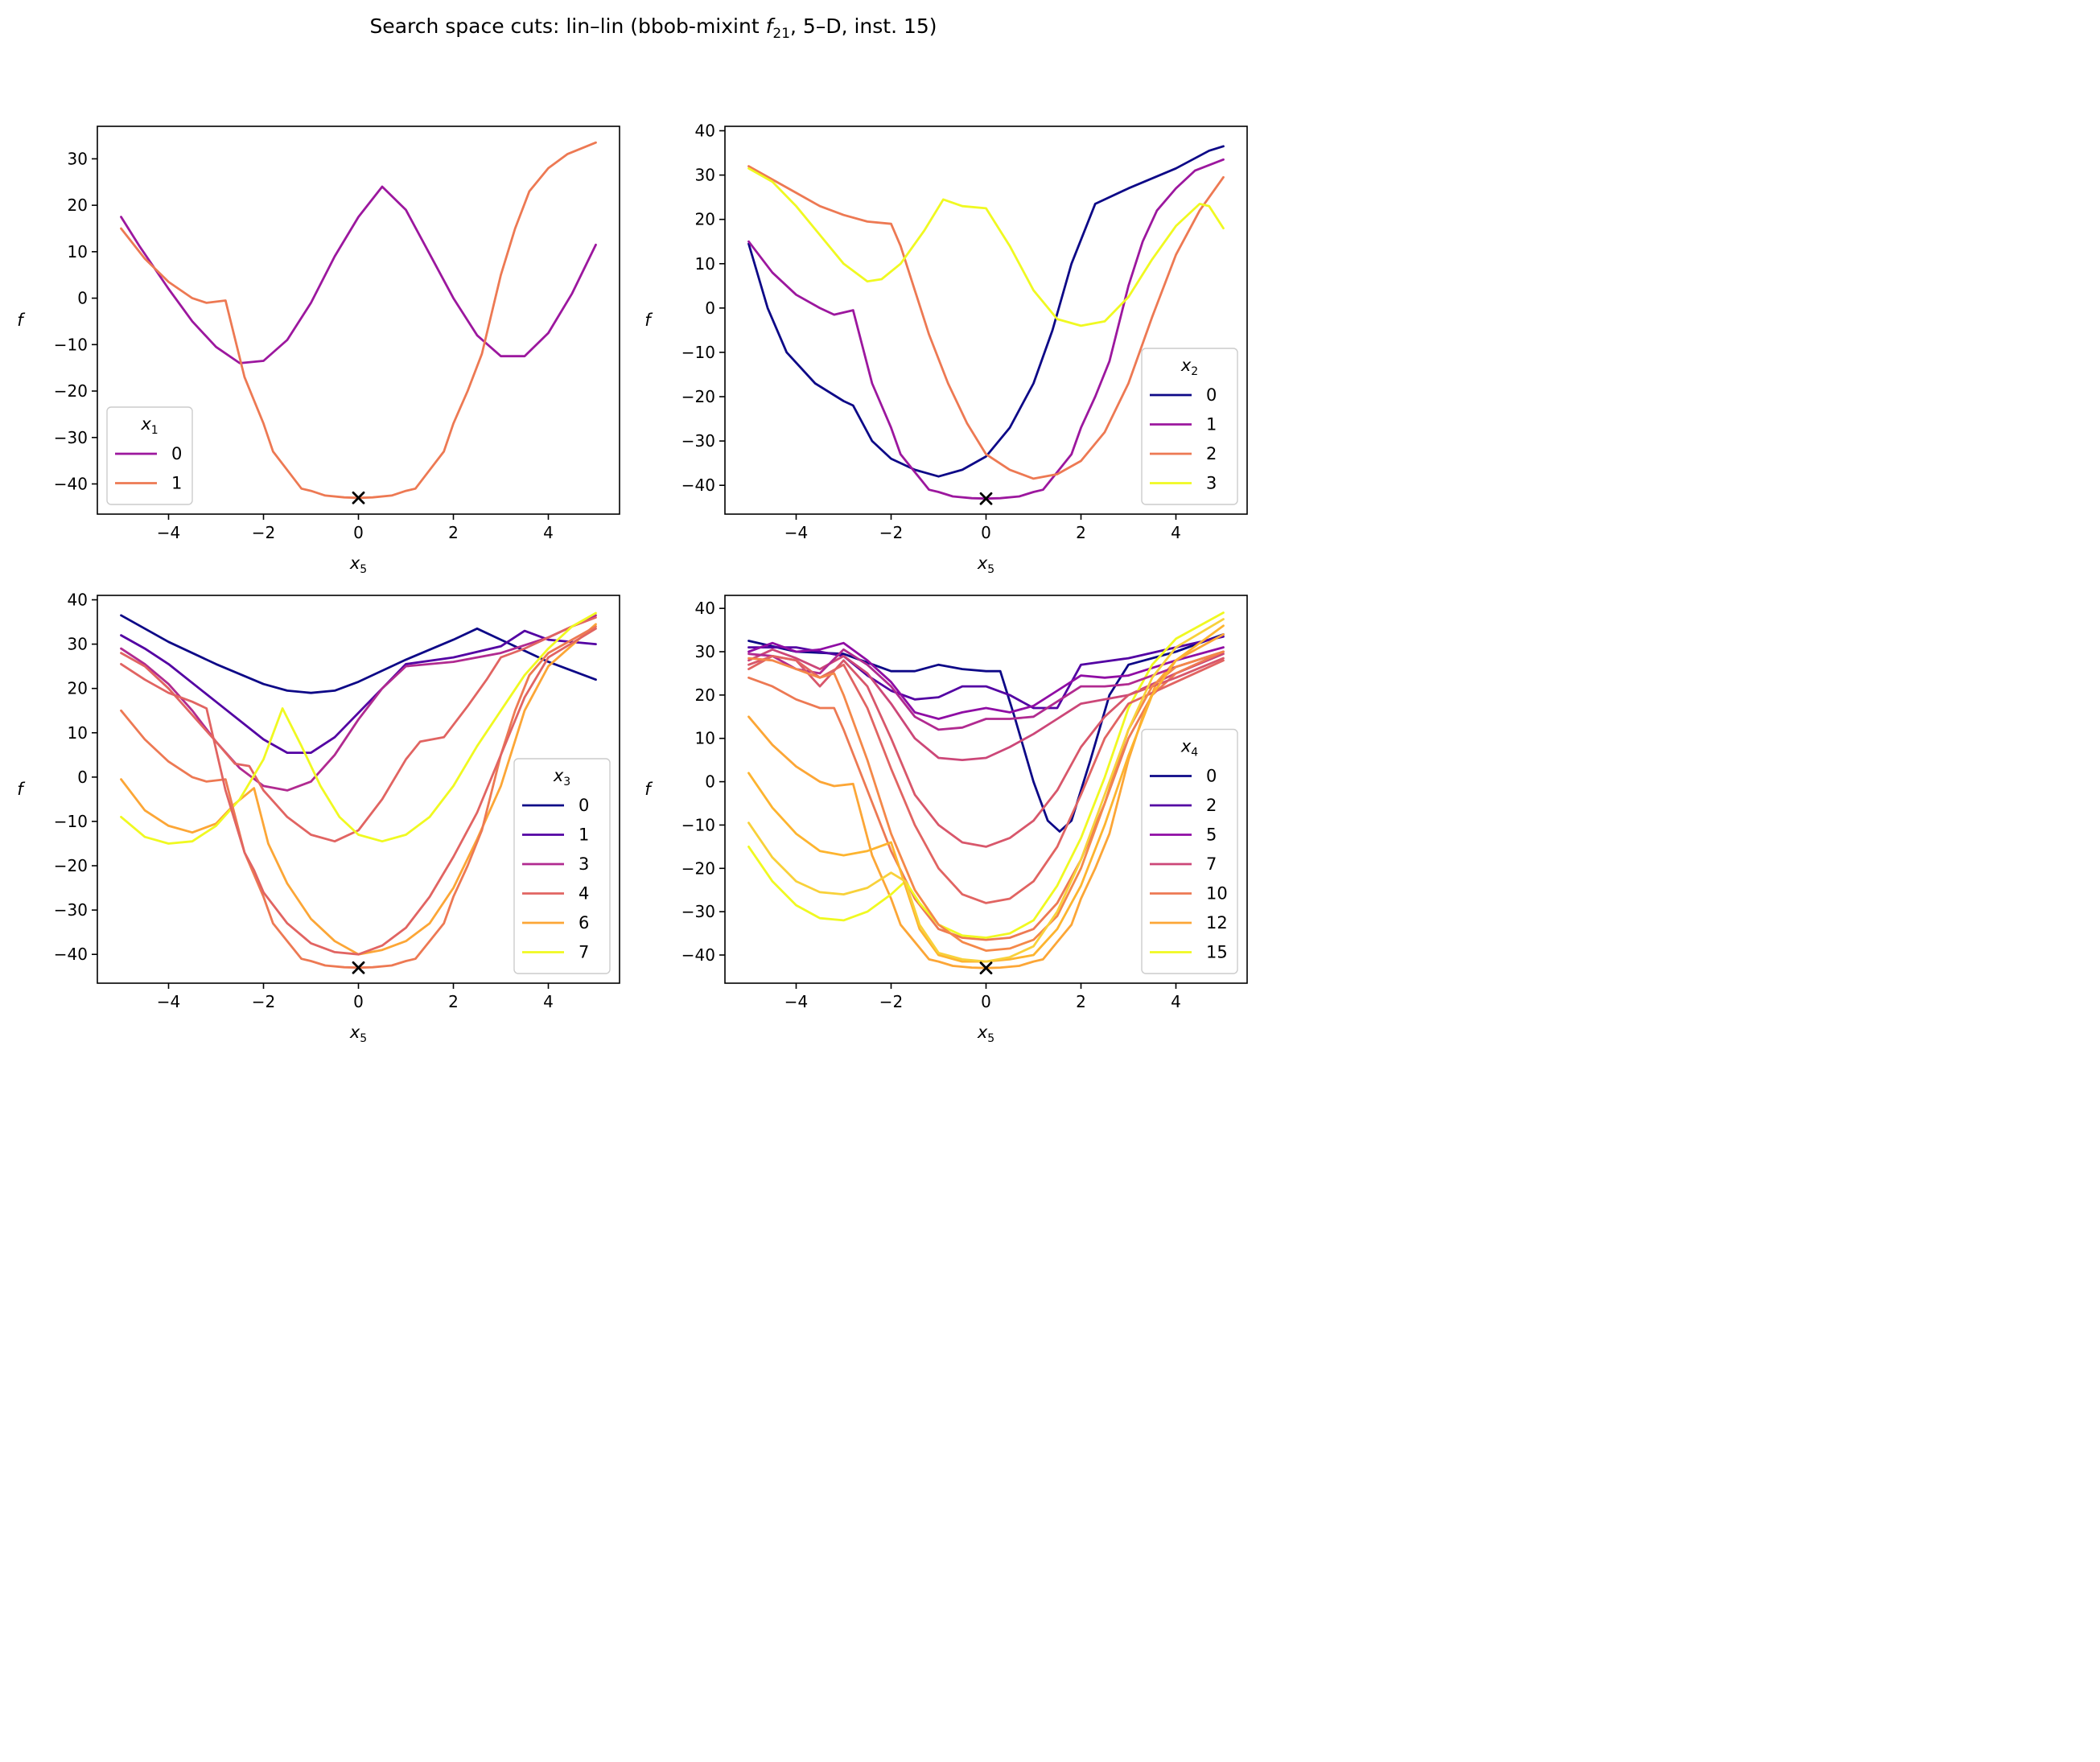 The width and height of the screenshot is (2100, 1762). I want to click on legend: x4 0 2 5 7 10 12 15, so click(1189, 851).